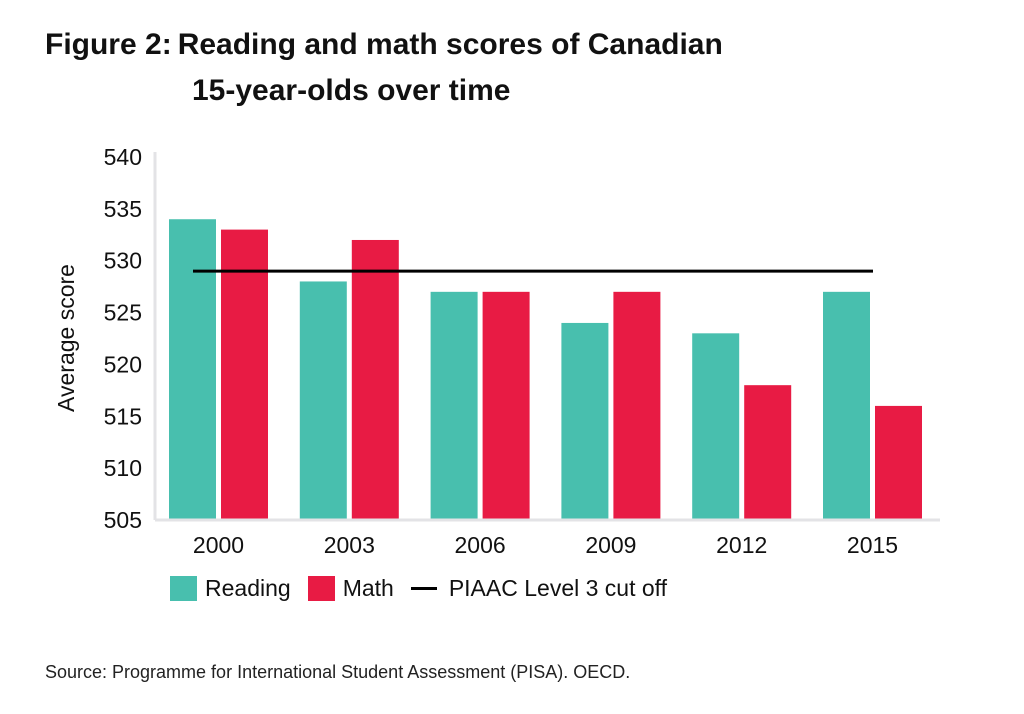 The width and height of the screenshot is (1024, 714). I want to click on math-bar-2000, so click(244, 374).